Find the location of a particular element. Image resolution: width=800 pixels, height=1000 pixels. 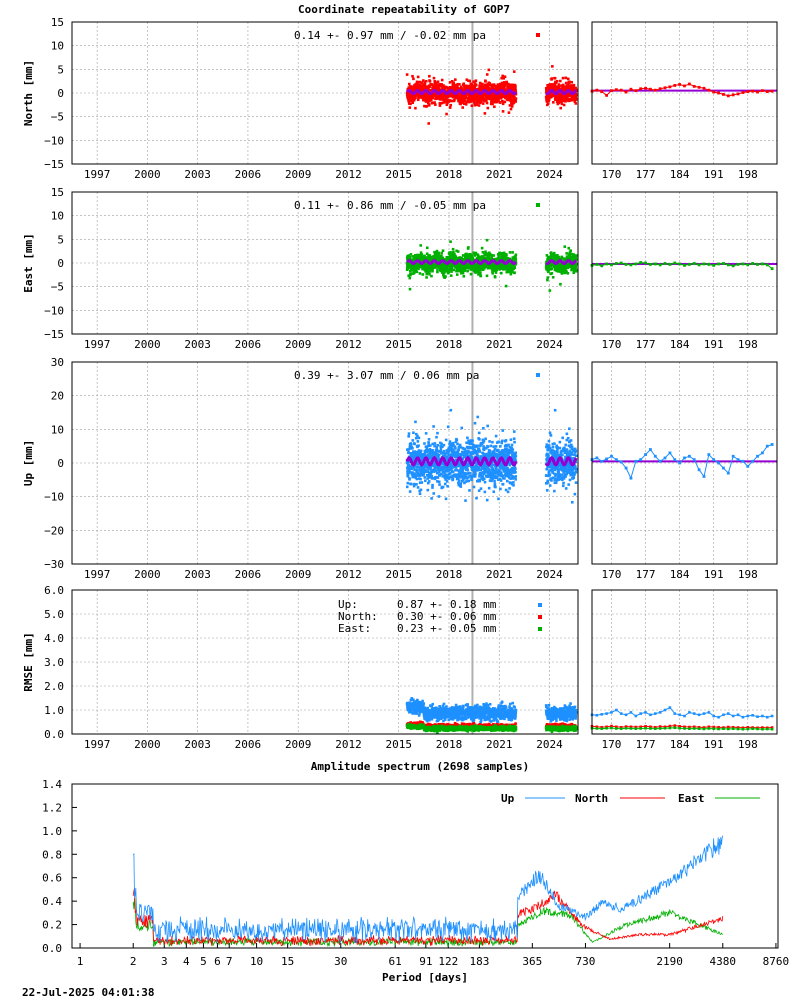

year-tick-label: 2006 is located at coordinates (248, 344).